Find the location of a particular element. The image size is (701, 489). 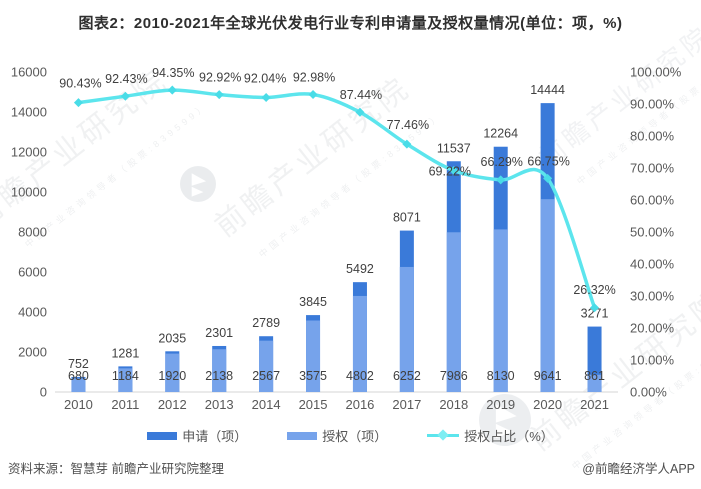

legend-label-grant-ratio: 授权占比（%） is located at coordinates (509, 436).